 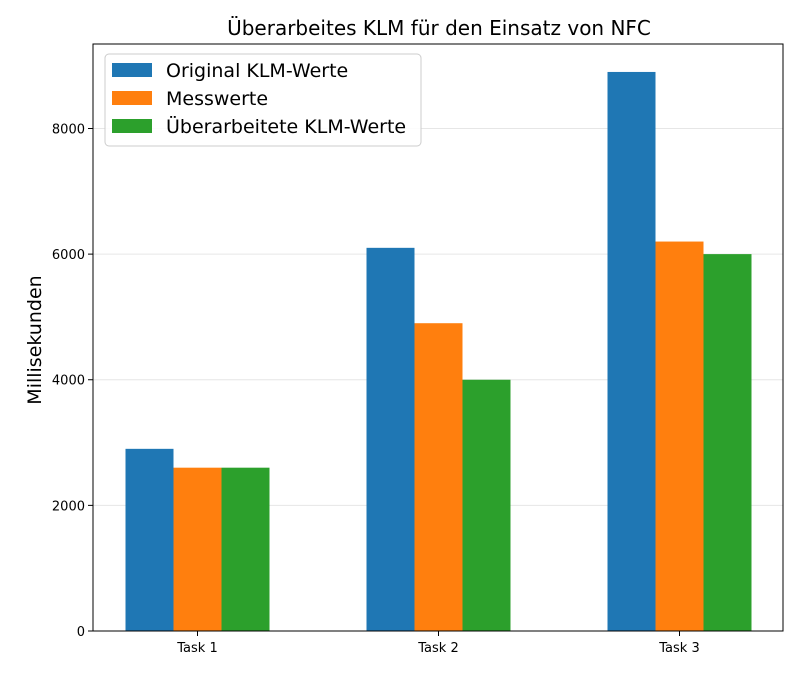 I want to click on y-tick-label: 6000, so click(x=68, y=255).